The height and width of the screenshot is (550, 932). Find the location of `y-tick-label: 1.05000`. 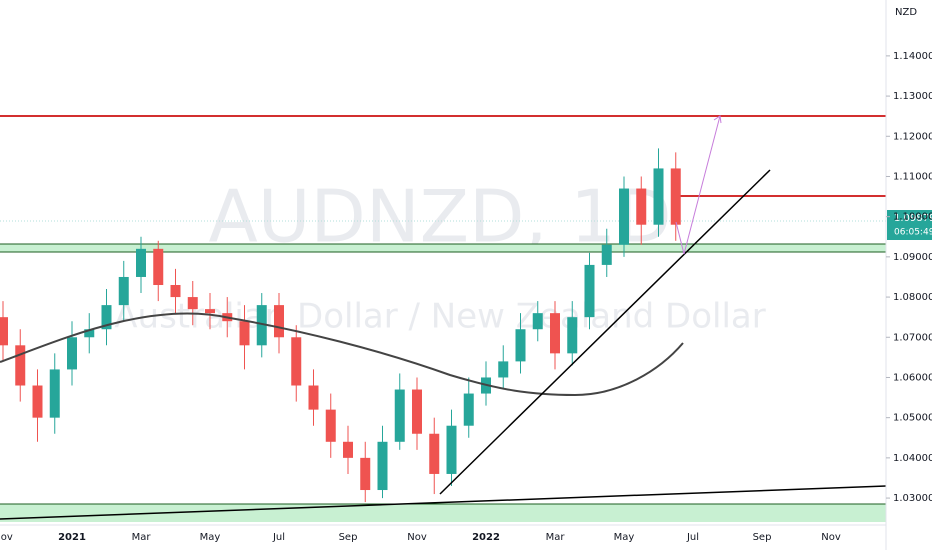

y-tick-label: 1.05000 is located at coordinates (912, 418).